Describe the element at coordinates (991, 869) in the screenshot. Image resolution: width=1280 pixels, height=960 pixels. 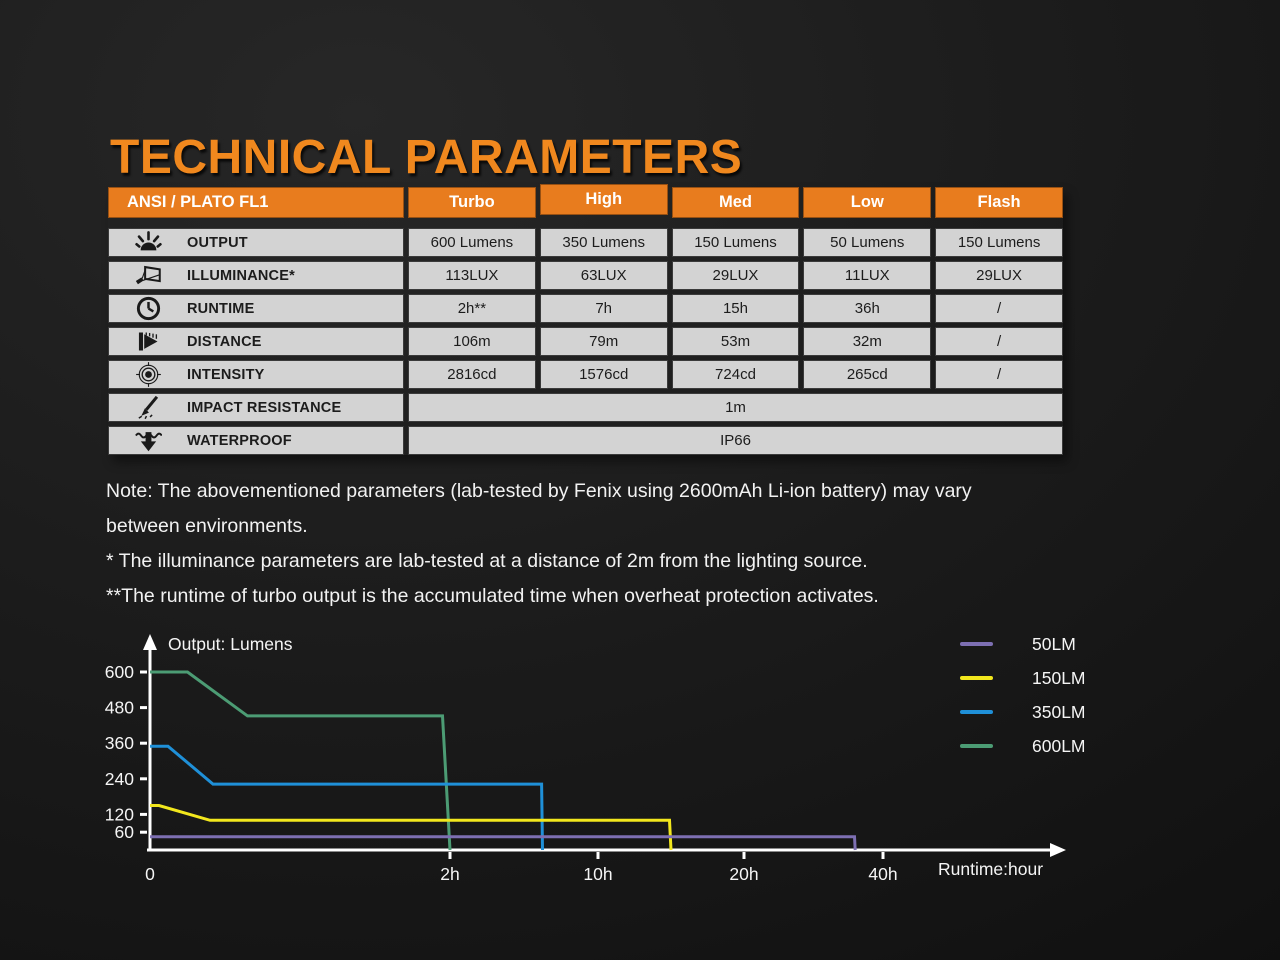
I see `chart-x-axis-title: Runtime:hour` at that location.